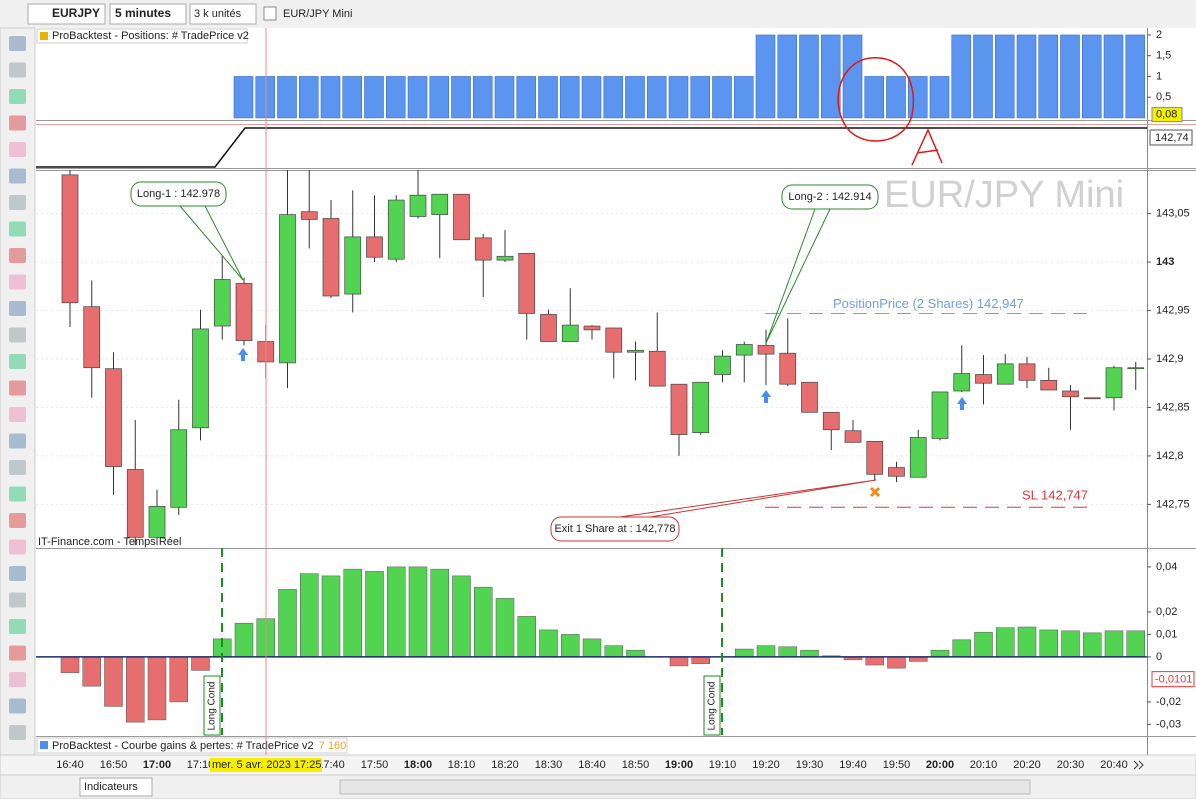 The image size is (1196, 799). I want to click on cursor-label: mer. 5 avr. 2023 17:25, so click(266, 765).